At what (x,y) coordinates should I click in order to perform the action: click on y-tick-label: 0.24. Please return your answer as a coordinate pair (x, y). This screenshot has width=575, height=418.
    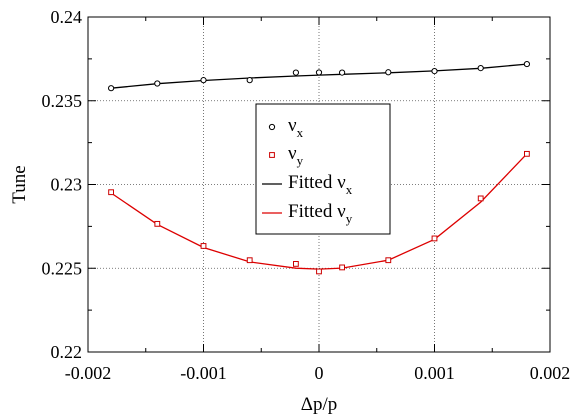
    Looking at the image, I should click on (67, 17).